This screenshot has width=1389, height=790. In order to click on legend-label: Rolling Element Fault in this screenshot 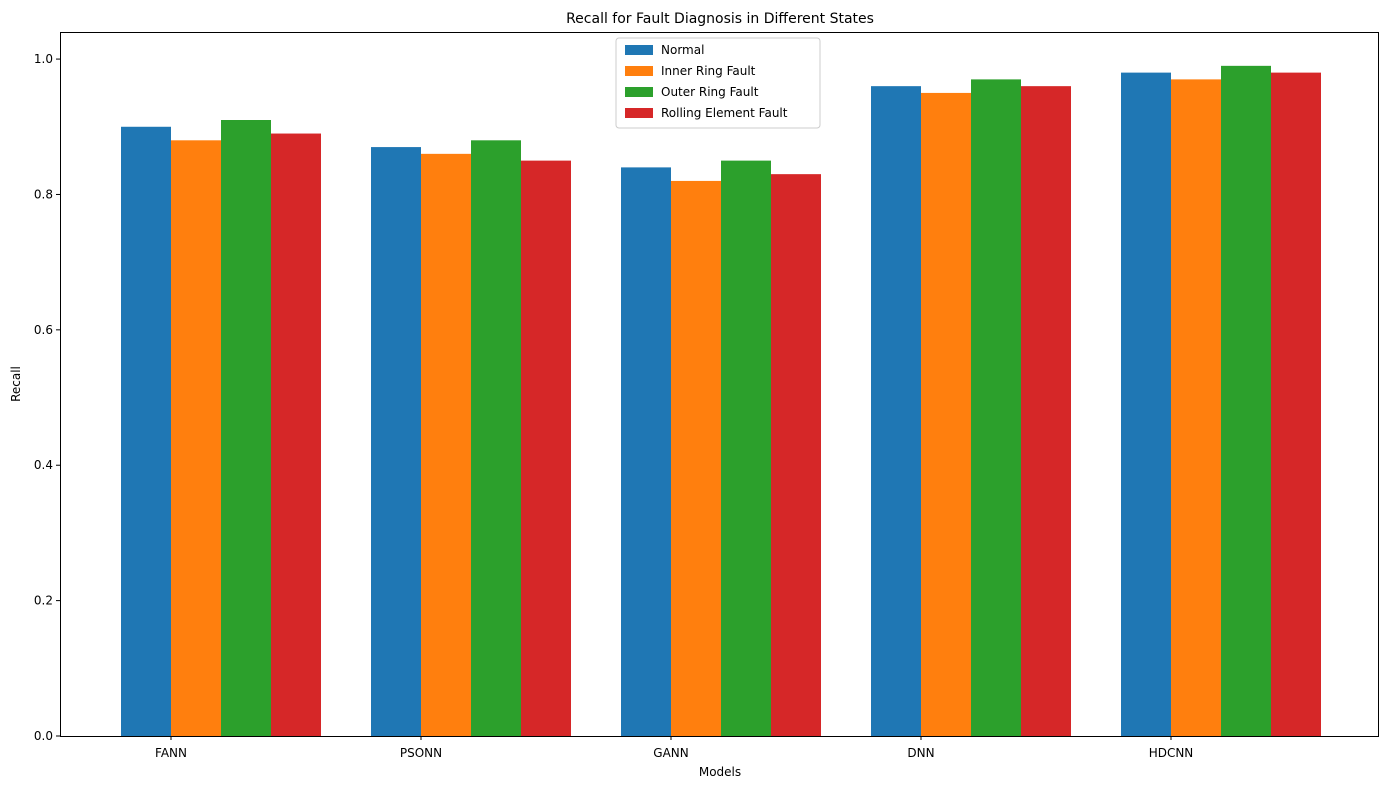, I will do `click(724, 113)`.